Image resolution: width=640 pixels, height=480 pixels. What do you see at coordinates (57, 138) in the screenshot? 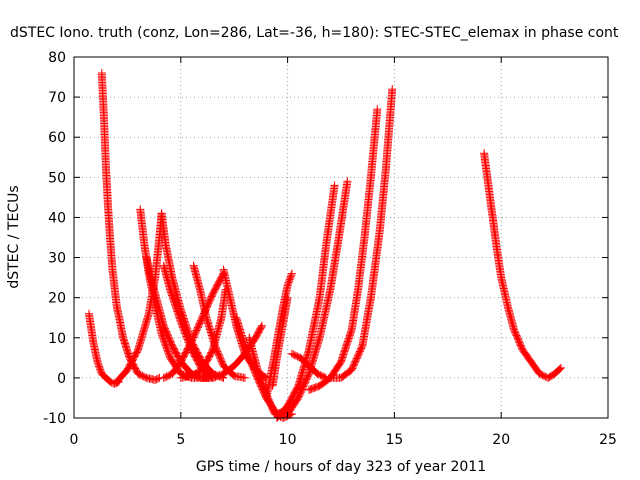
I see `y-tick-label: 60` at bounding box center [57, 138].